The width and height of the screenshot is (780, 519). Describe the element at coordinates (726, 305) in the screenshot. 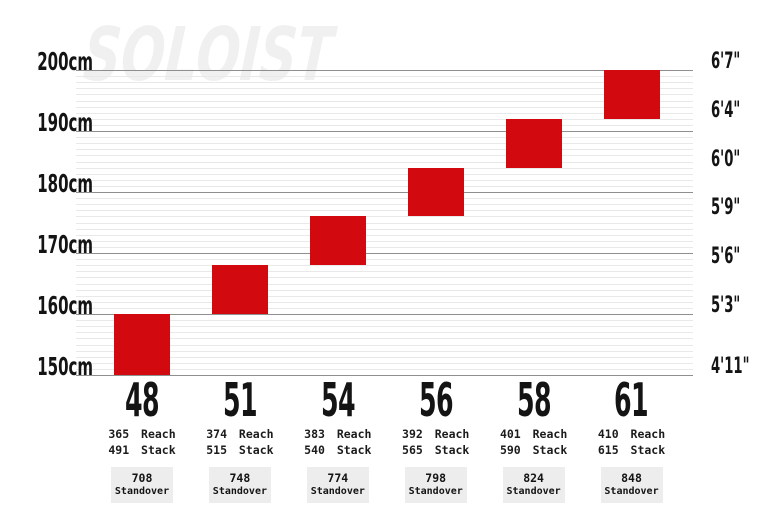

I see `right-axis-label-text: 5'3"` at that location.